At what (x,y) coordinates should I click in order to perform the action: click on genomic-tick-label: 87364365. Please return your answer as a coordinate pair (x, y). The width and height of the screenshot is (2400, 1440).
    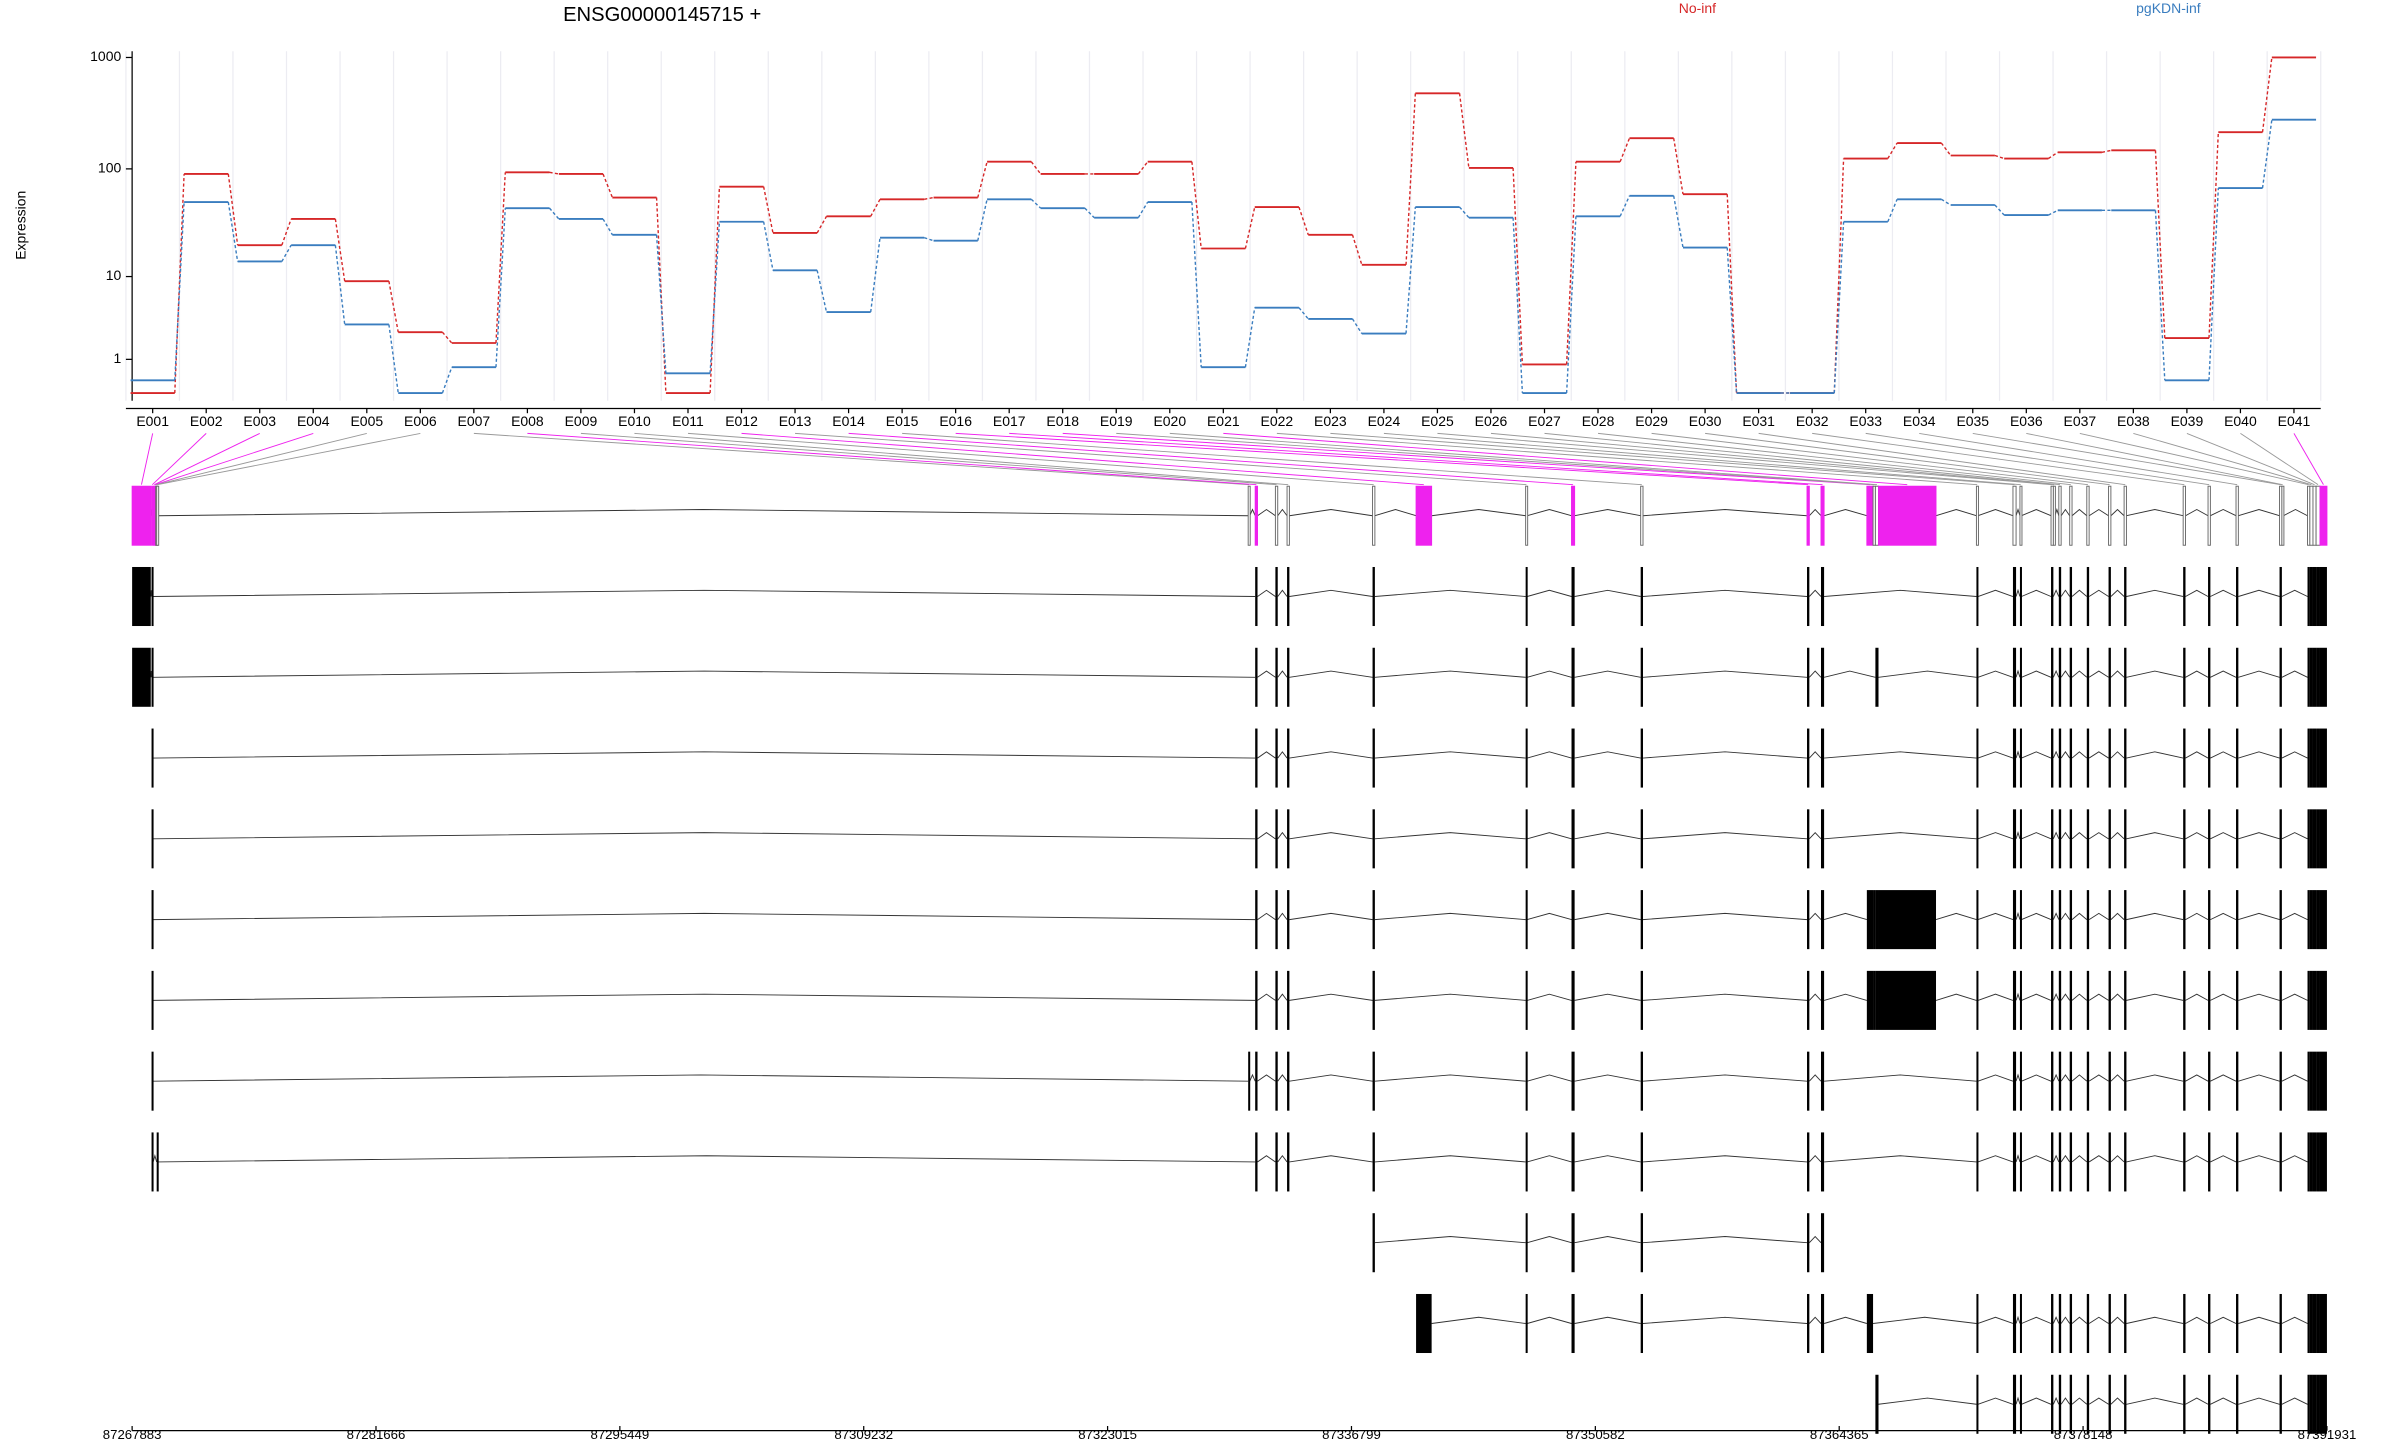
    Looking at the image, I should click on (1839, 1433).